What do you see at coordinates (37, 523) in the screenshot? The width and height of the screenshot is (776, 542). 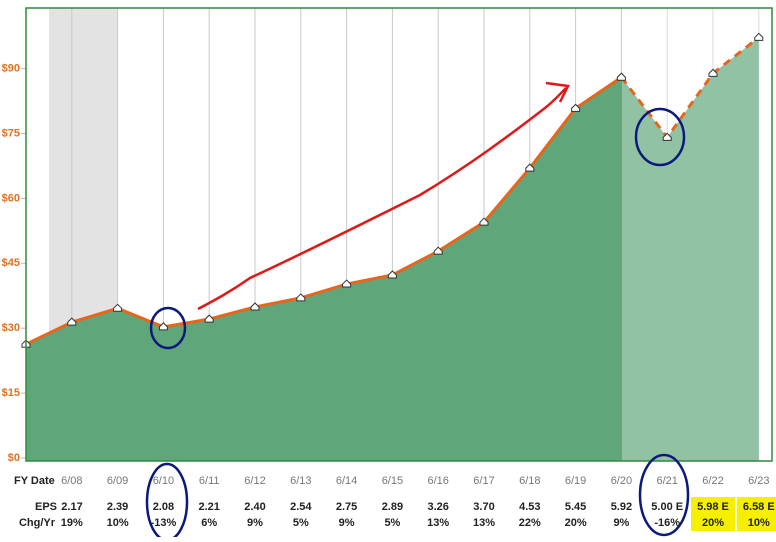 I see `row-label: Chg/Yr` at bounding box center [37, 523].